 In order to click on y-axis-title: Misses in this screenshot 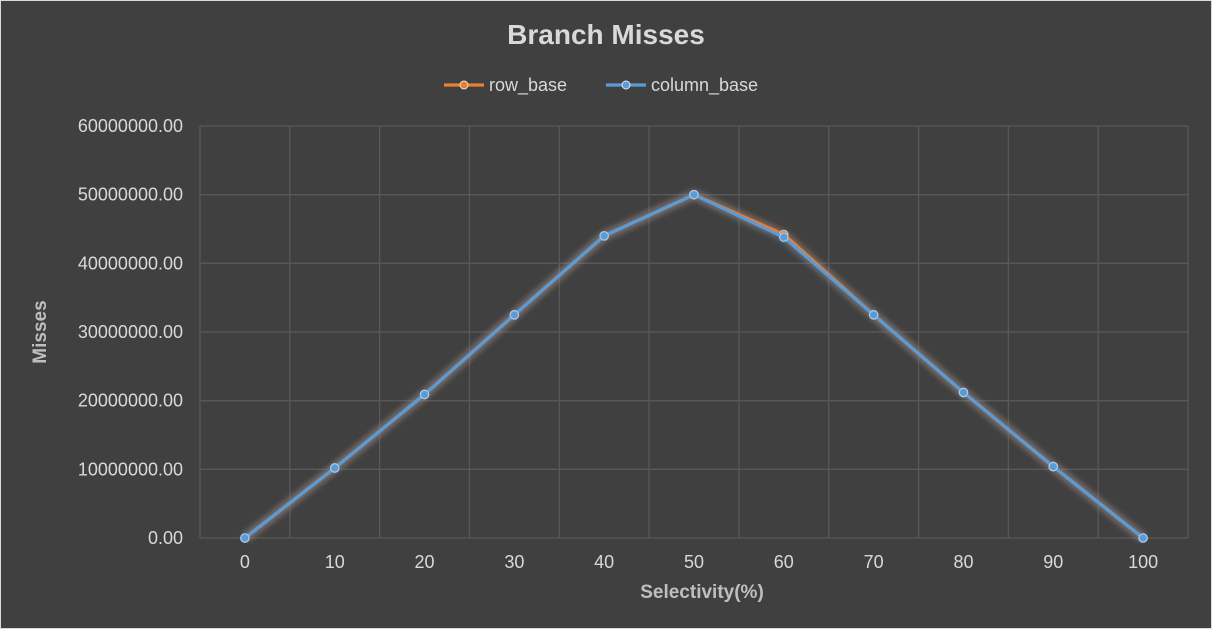, I will do `click(40, 331)`.